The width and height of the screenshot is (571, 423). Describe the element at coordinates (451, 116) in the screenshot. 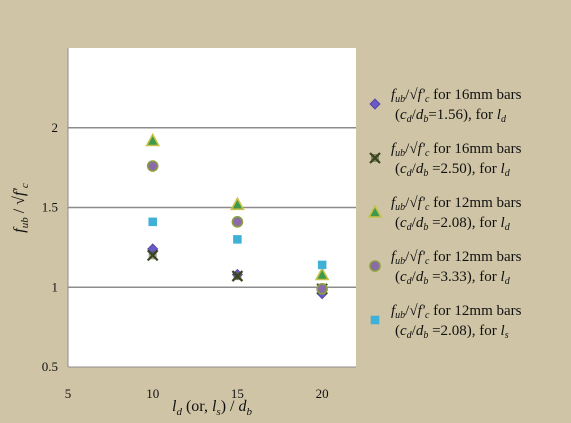

I see `legend-label-line2: (cd/db=1.56), for ld` at that location.